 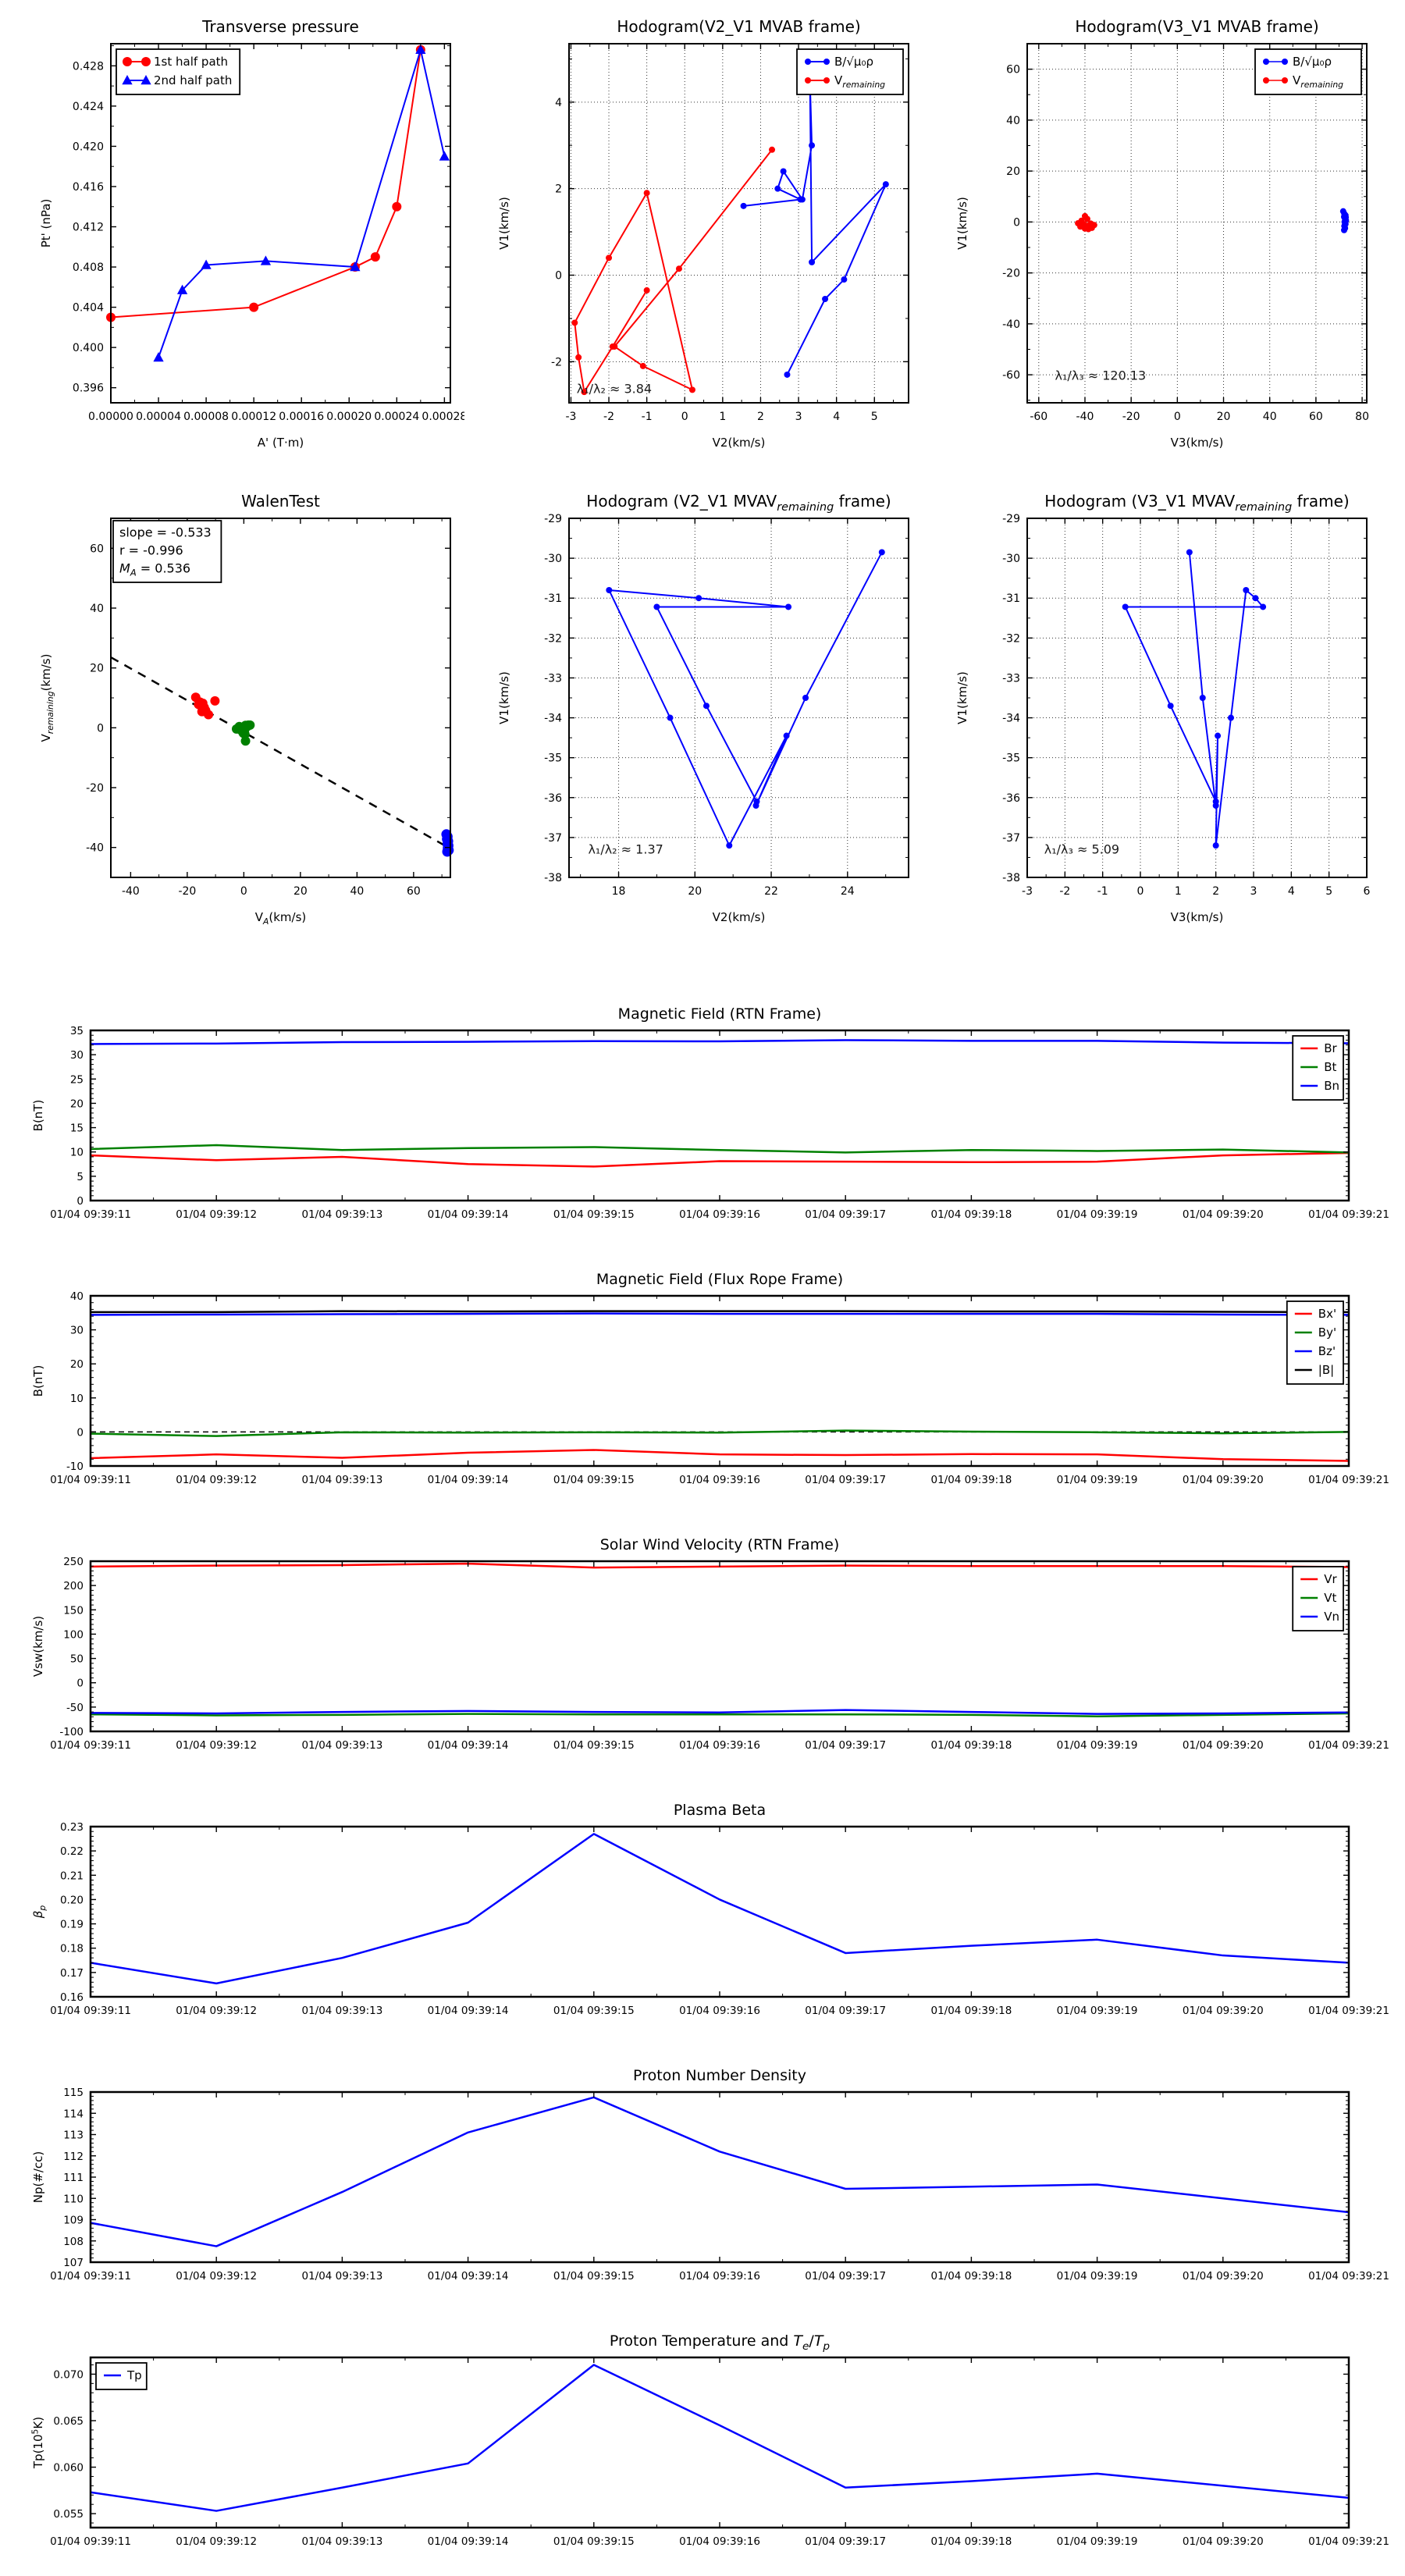 I want to click on series-line-beta, so click(x=720, y=1909).